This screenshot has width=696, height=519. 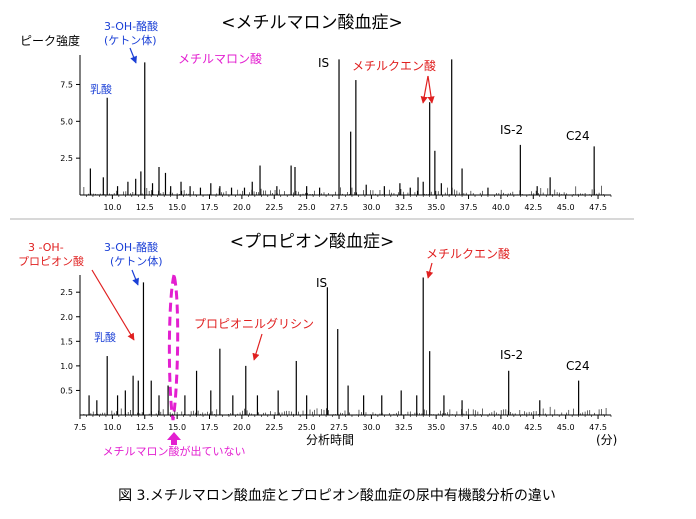 What do you see at coordinates (469, 207) in the screenshot?
I see `top-x-tick-label: 37.5` at bounding box center [469, 207].